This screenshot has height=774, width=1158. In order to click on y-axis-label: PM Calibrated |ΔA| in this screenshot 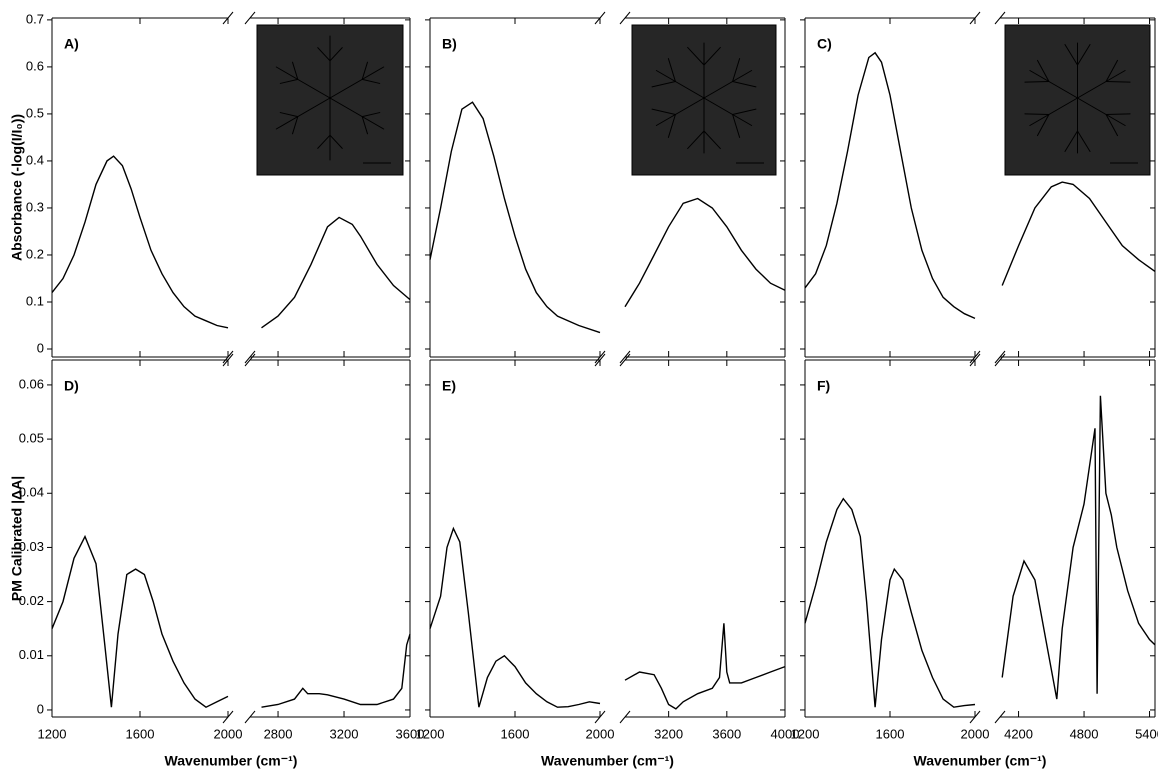, I will do `click(17, 538)`.